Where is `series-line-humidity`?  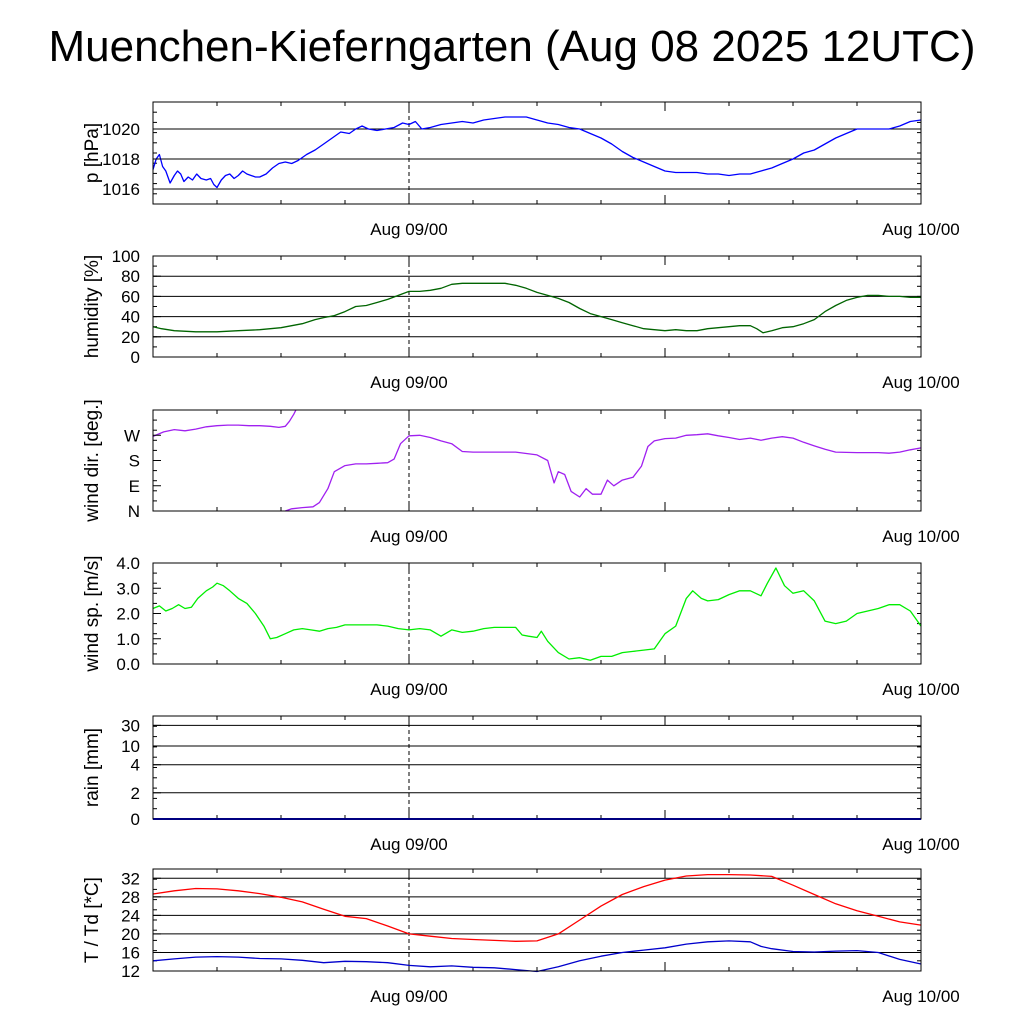 series-line-humidity is located at coordinates (536, 308).